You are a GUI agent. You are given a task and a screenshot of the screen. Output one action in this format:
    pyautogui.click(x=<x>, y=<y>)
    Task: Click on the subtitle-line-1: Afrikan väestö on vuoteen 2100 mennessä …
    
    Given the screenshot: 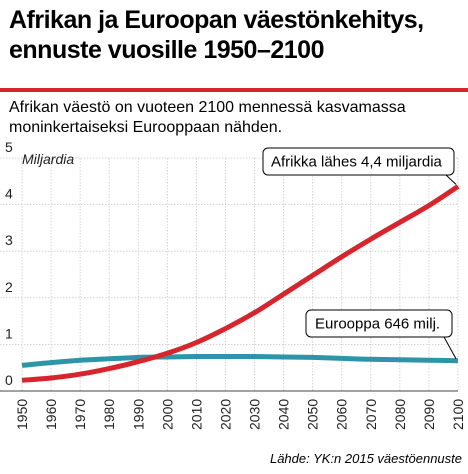 What is the action you would take?
    pyautogui.click(x=207, y=107)
    